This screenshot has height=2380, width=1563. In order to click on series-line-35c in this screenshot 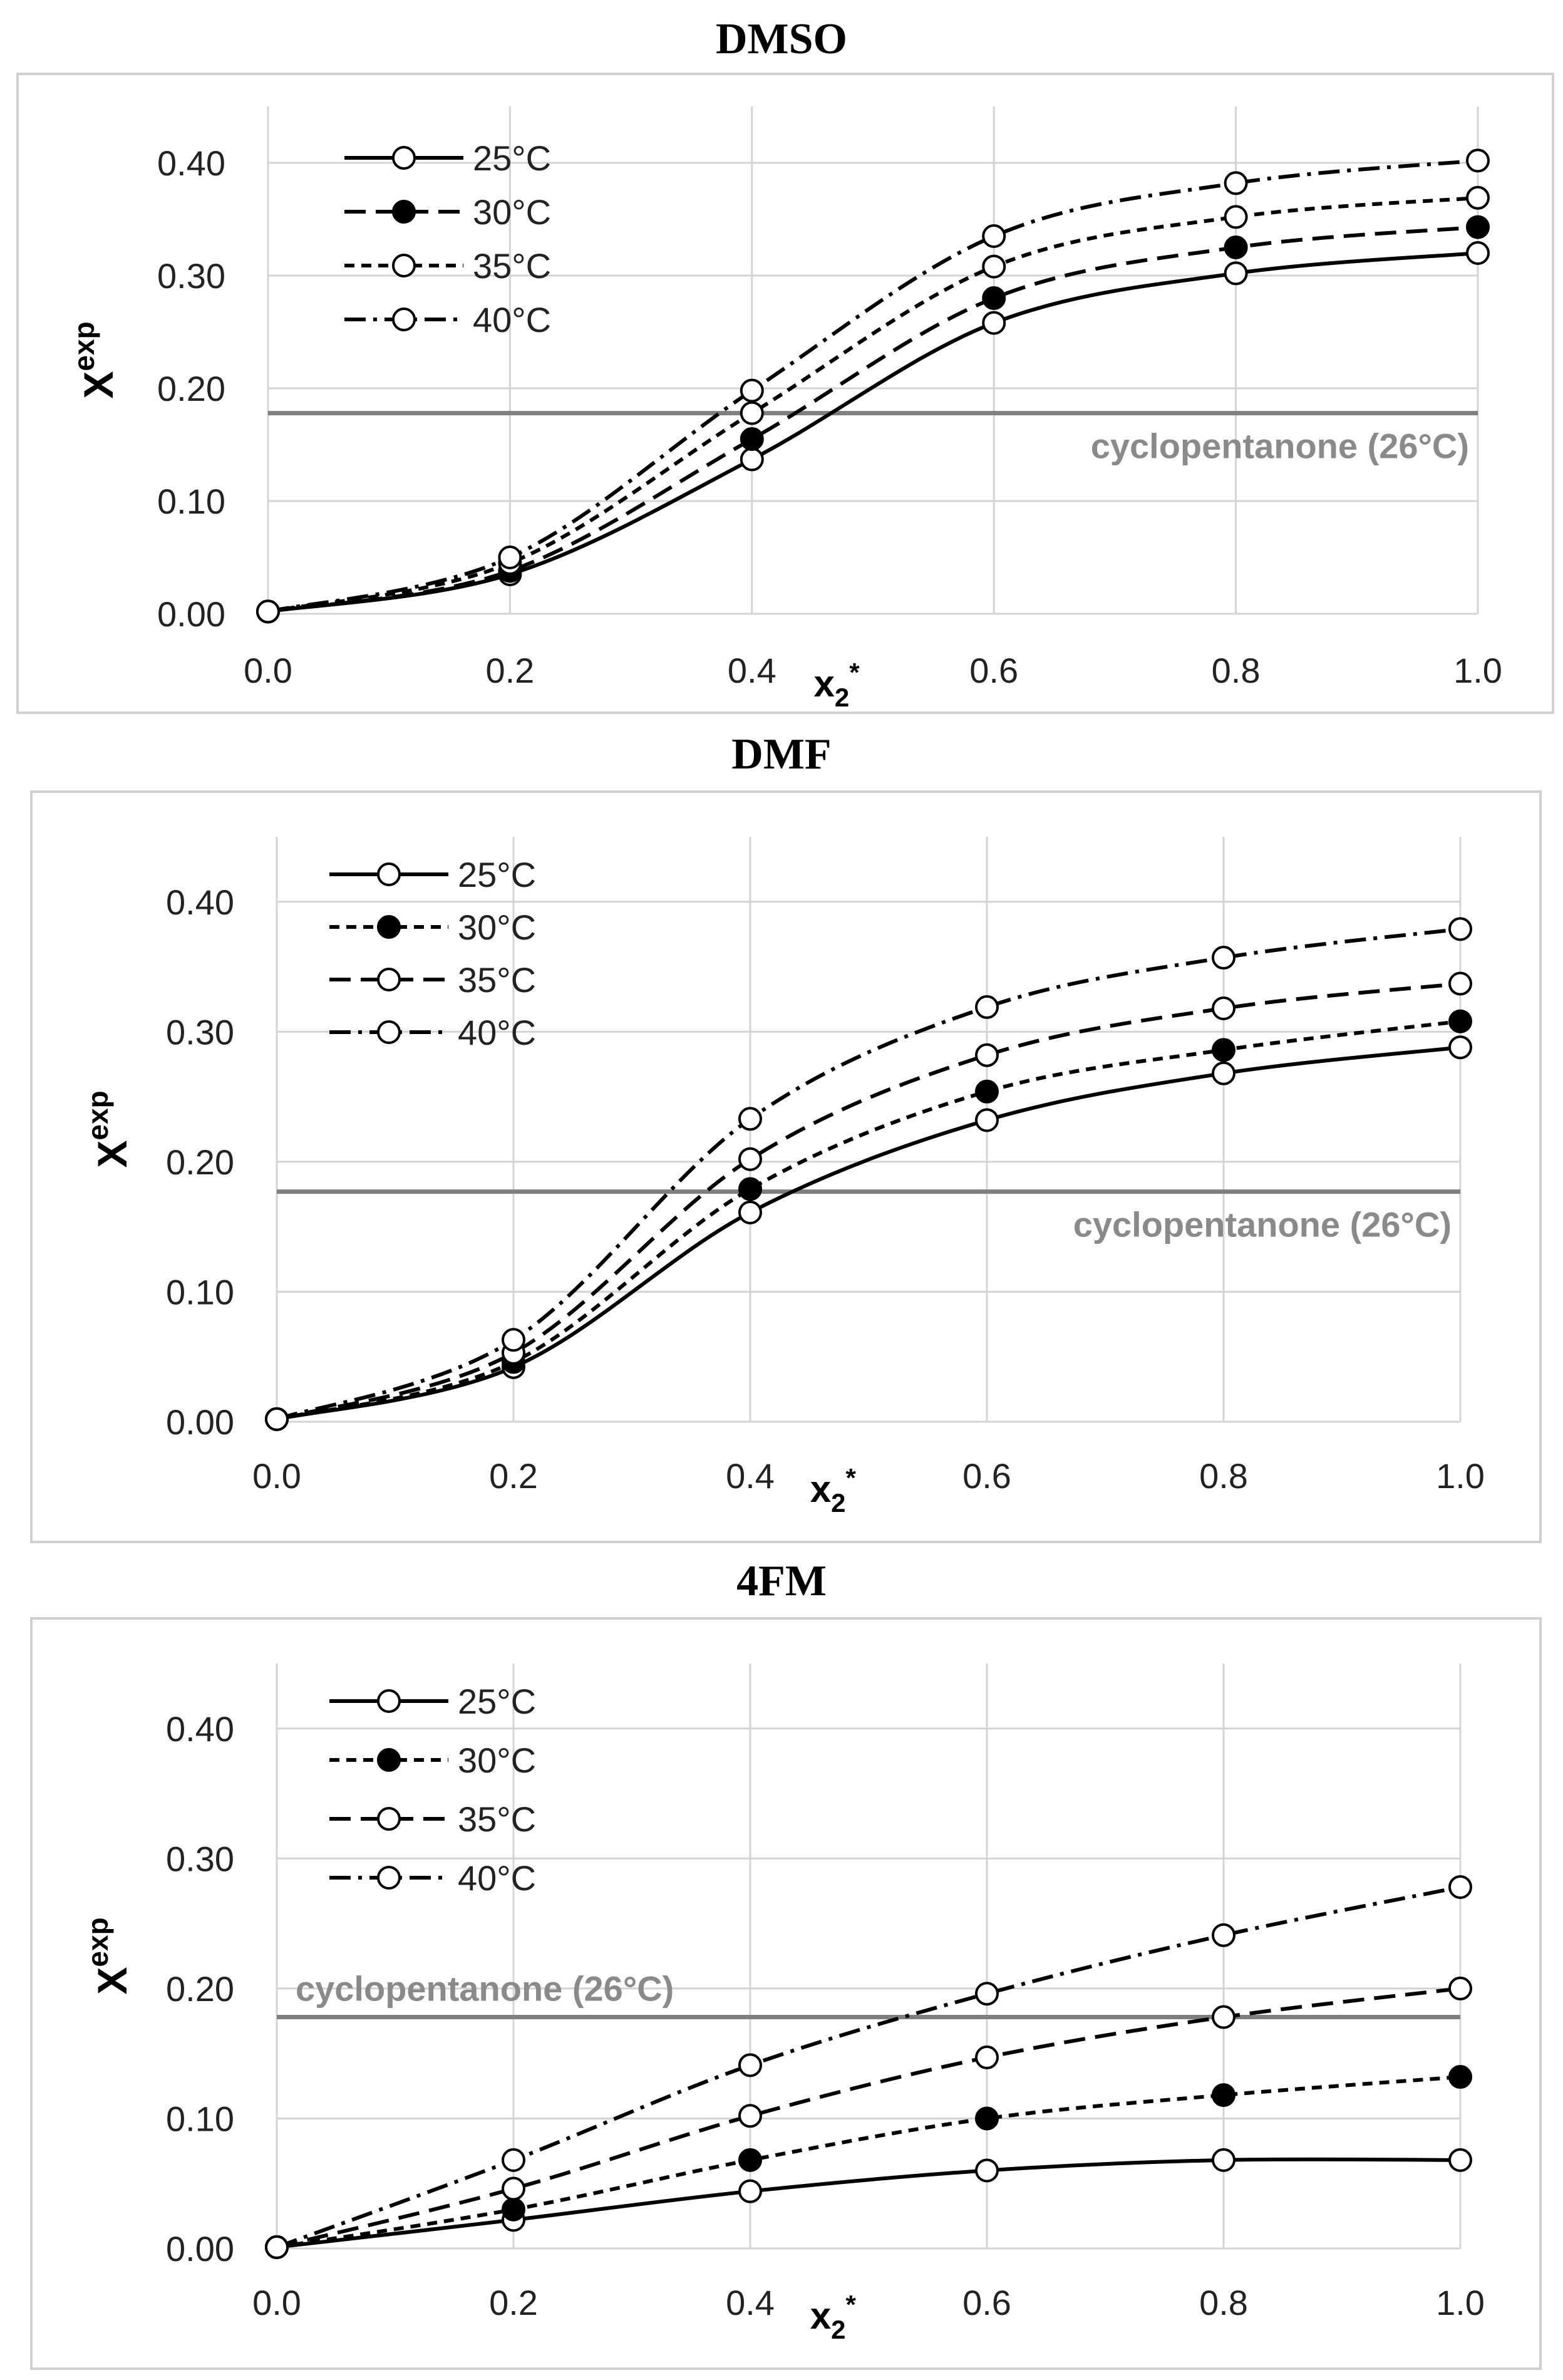, I will do `click(868, 1201)`.